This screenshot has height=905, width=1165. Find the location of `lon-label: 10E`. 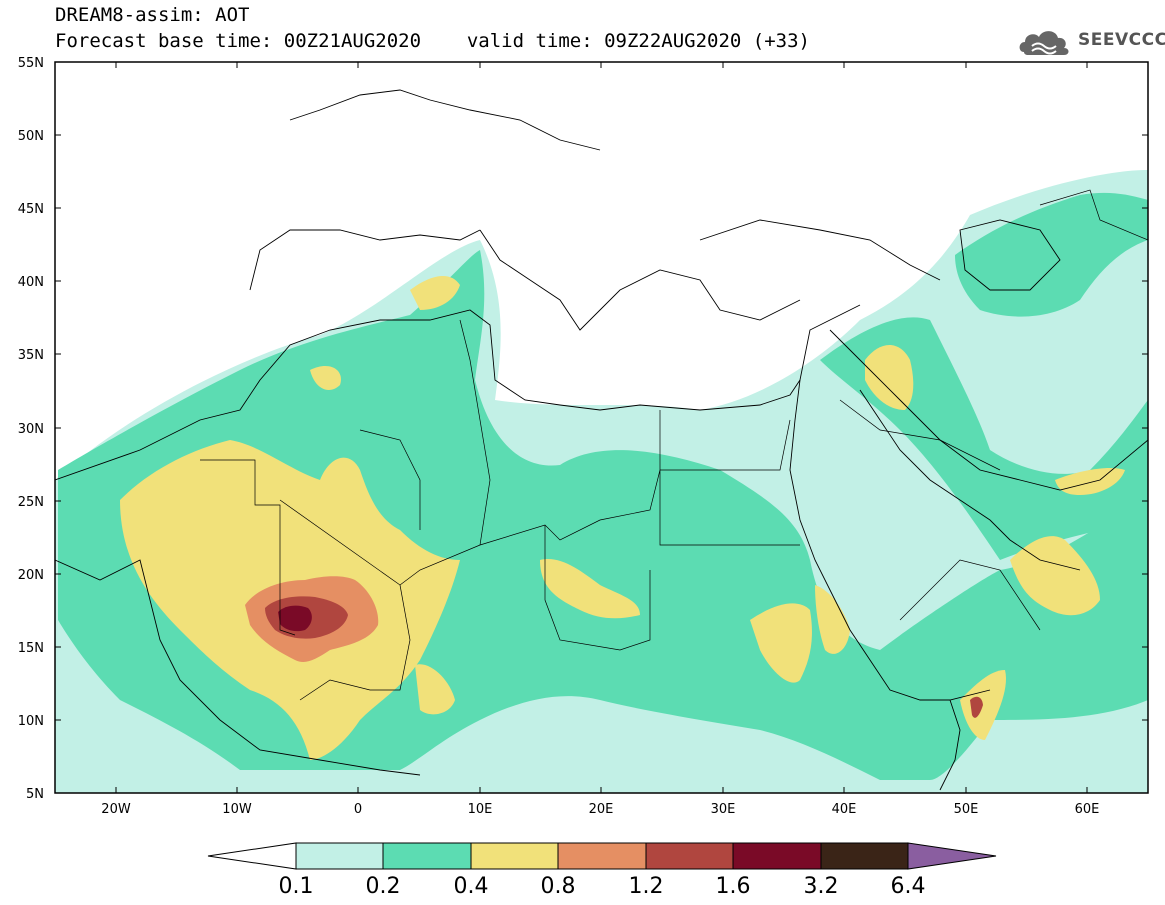

lon-label: 10E is located at coordinates (480, 809).